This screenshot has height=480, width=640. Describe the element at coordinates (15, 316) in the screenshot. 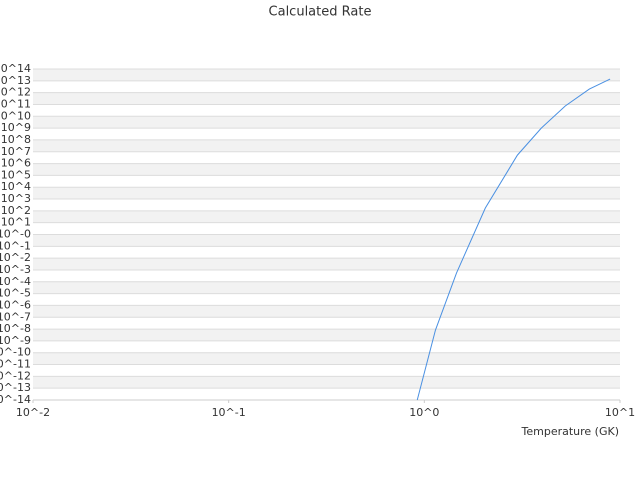

I see `y-tick-label: 10^-7` at that location.